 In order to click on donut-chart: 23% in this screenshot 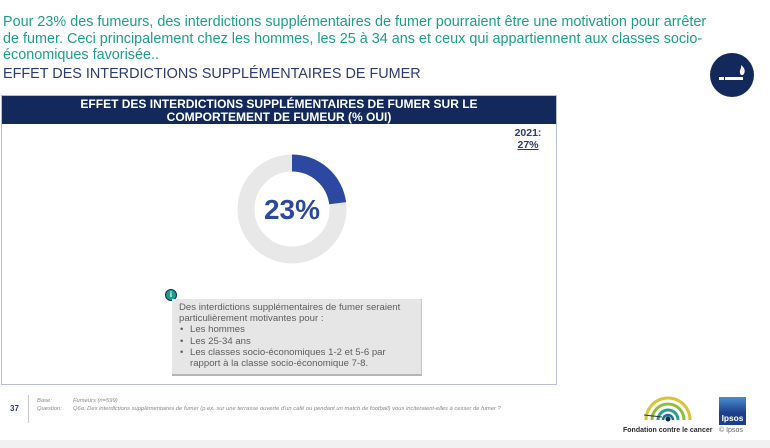, I will do `click(292, 209)`.